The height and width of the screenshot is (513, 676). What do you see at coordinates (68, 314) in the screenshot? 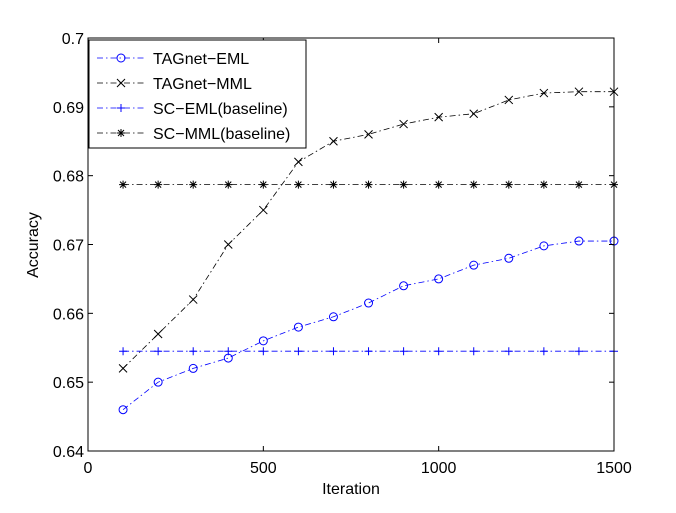
I see `y-tick-label: 0.66` at bounding box center [68, 314].